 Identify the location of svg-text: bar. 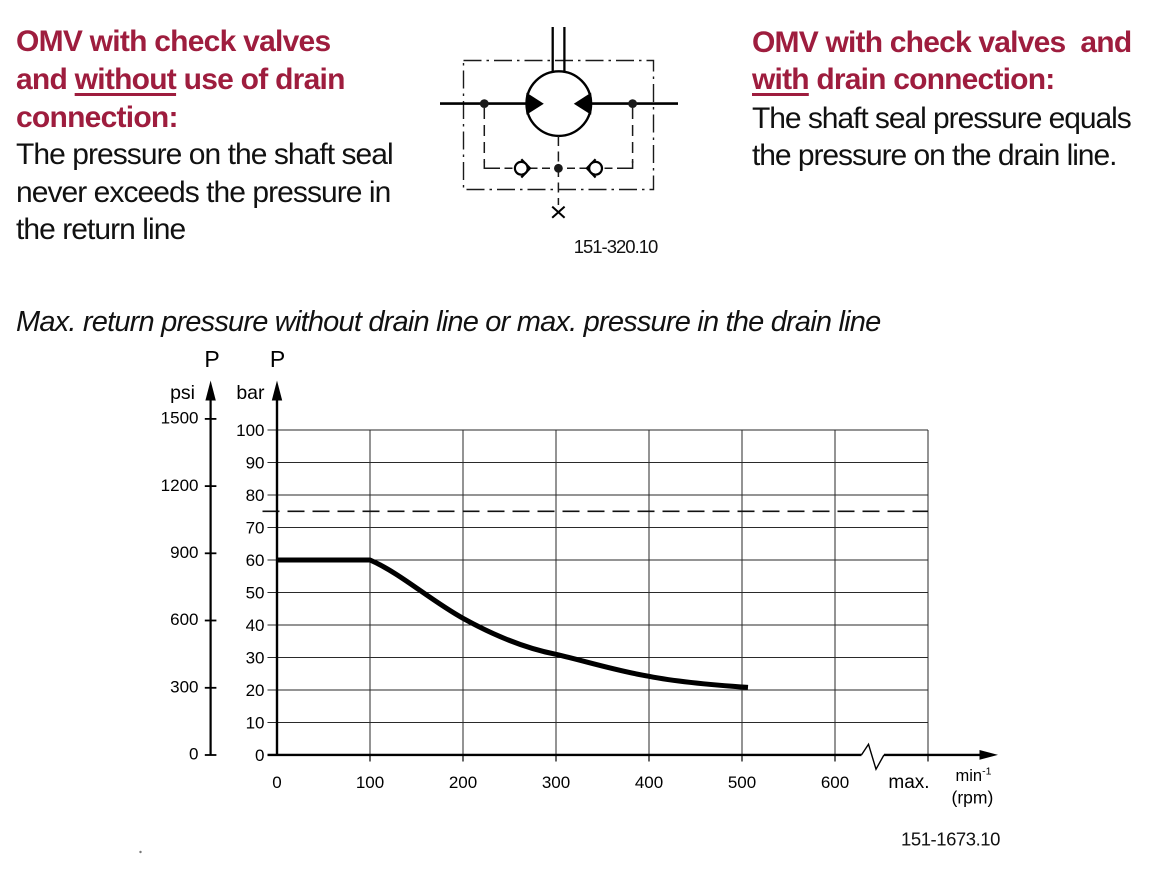
(250, 393).